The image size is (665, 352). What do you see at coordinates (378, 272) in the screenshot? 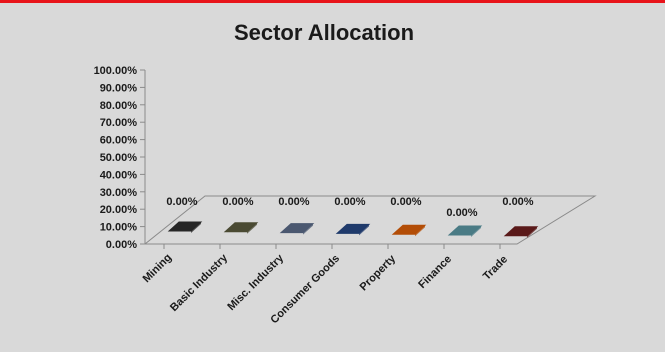
I see `category-label: Property` at bounding box center [378, 272].